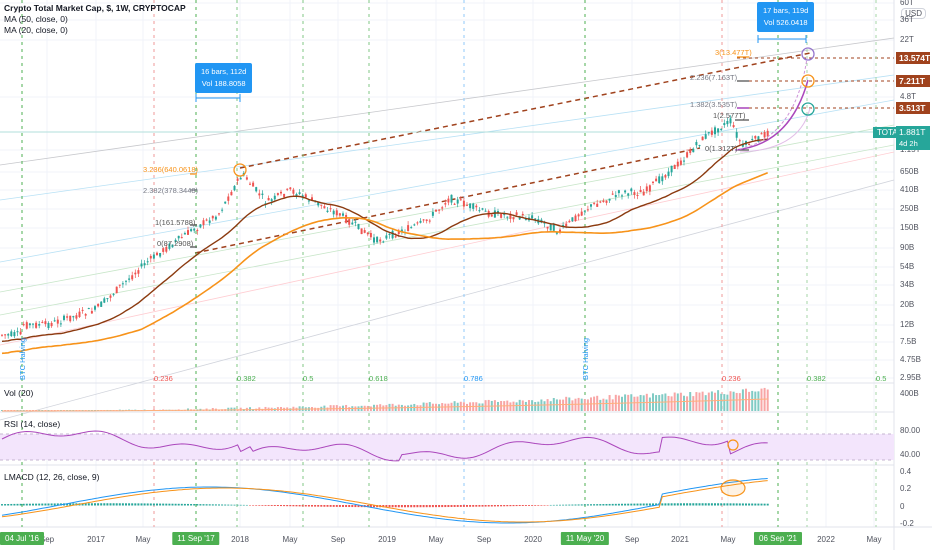 The width and height of the screenshot is (932, 550). I want to click on price-tick: 34B, so click(907, 284).